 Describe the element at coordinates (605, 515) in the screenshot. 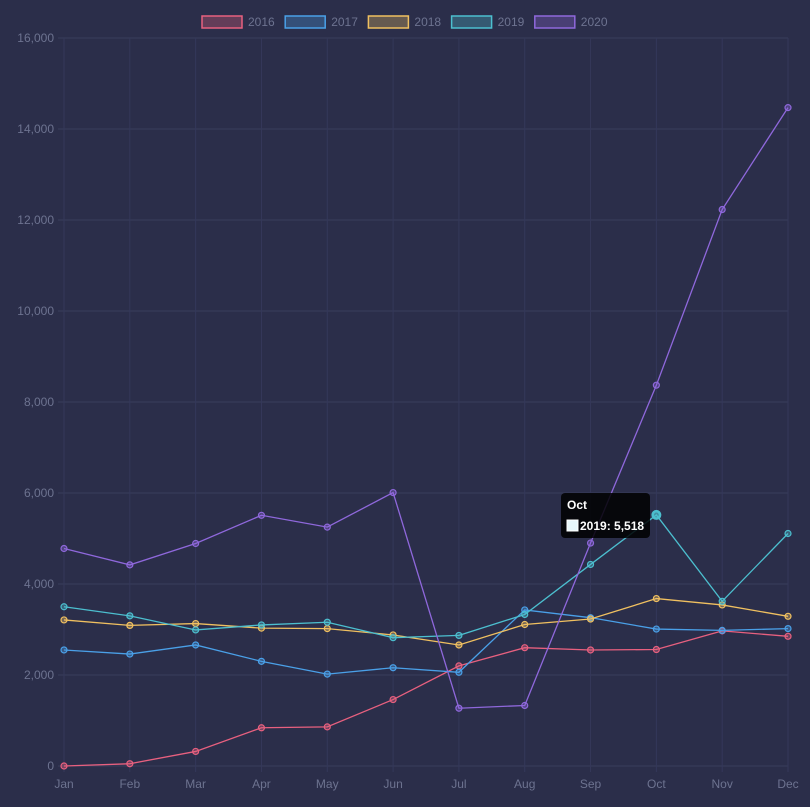

I see `tooltip-box` at that location.